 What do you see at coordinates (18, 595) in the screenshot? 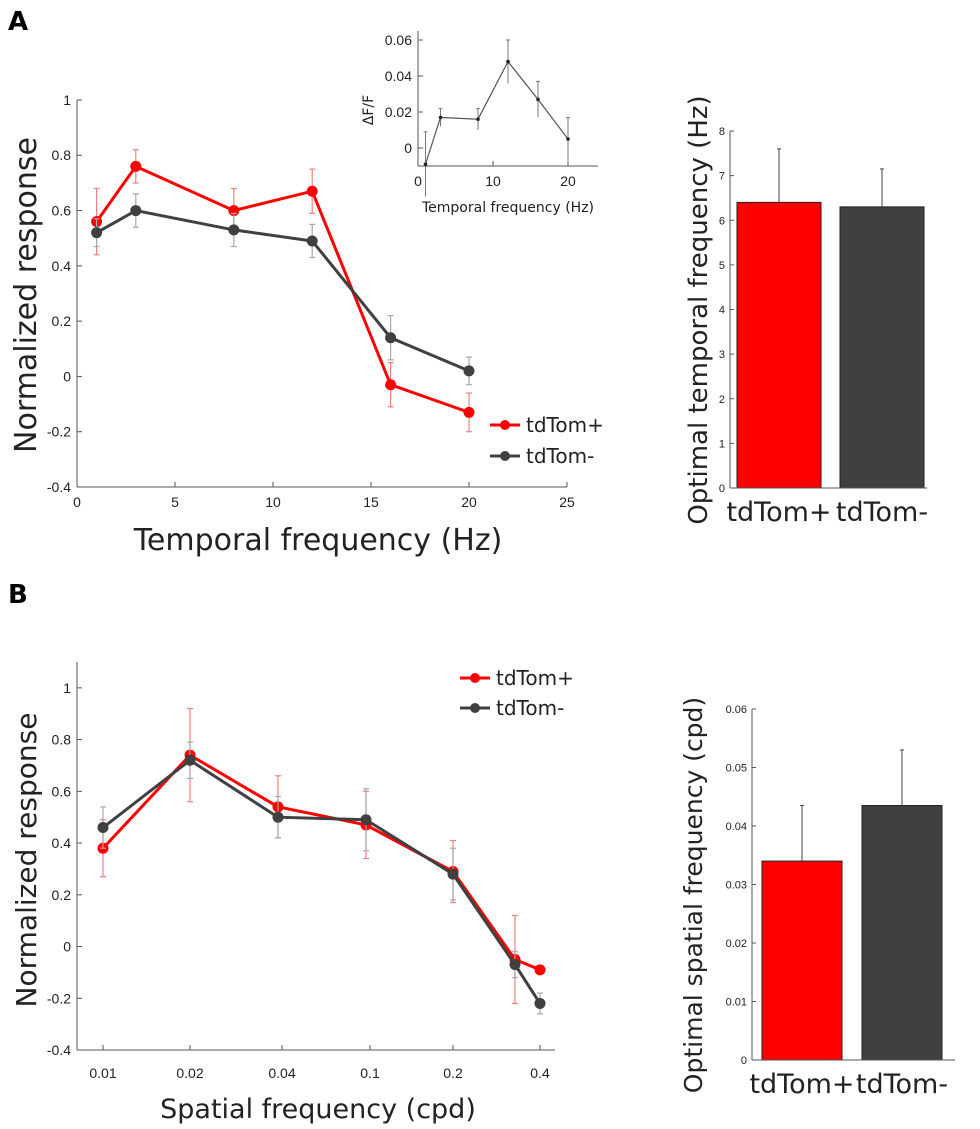
I see `panel-letter-b: B` at bounding box center [18, 595].